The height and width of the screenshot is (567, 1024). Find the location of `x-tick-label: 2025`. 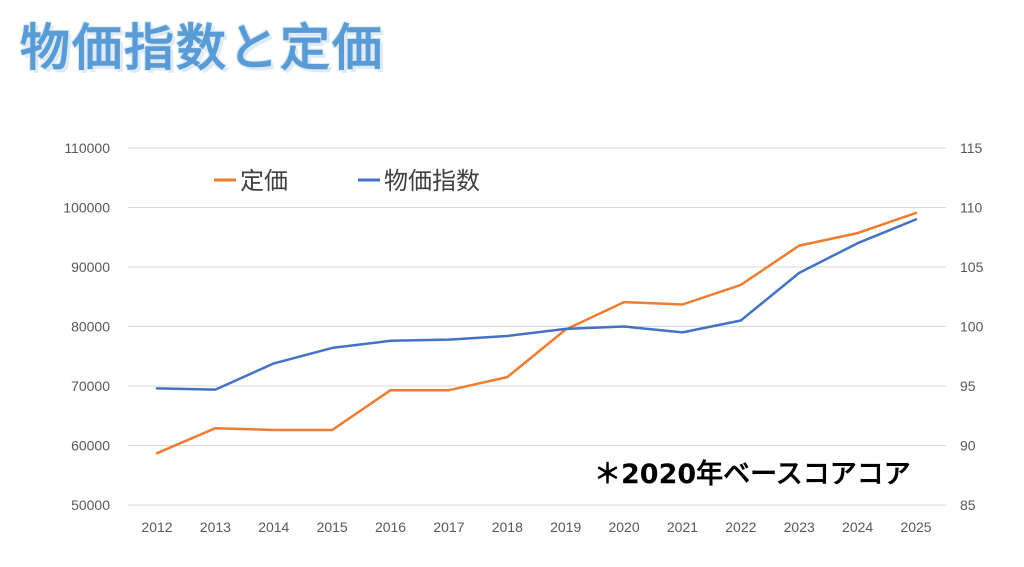

x-tick-label: 2025 is located at coordinates (915, 527).